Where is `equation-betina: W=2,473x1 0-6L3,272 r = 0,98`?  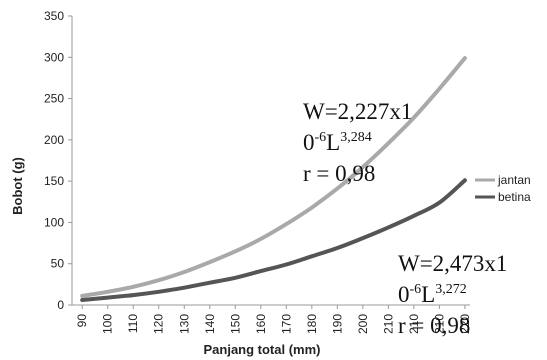 equation-betina: W=2,473x1 0-6L3,272 r = 0,98 is located at coordinates (452, 294).